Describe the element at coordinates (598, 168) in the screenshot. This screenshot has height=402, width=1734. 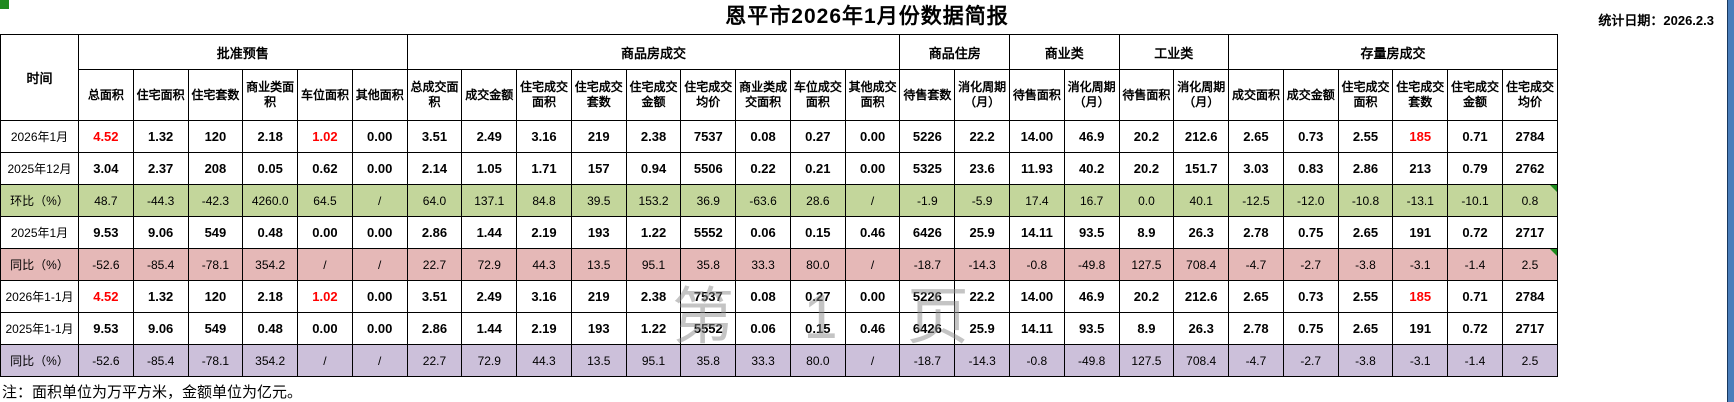
I see `table-cell: 157` at that location.